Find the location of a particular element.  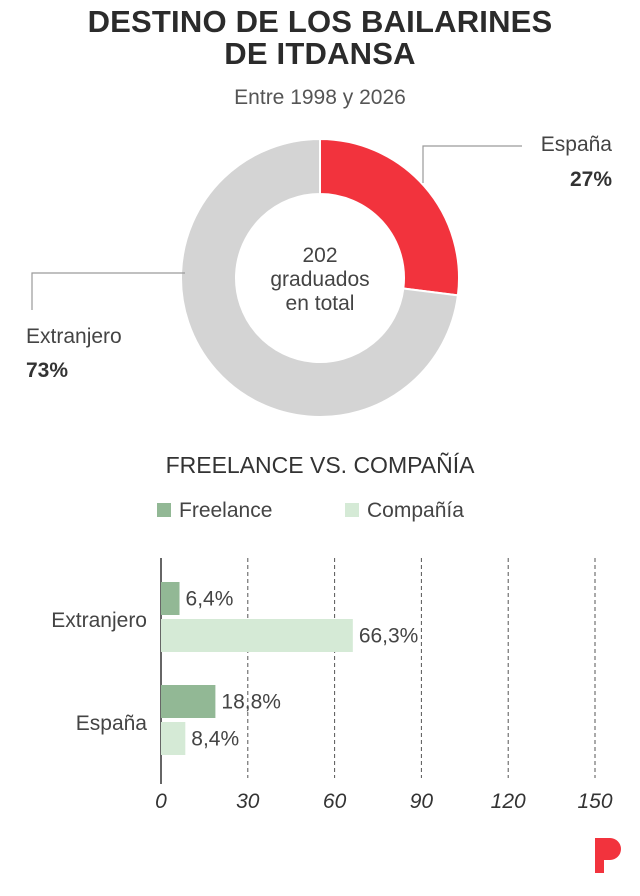

leader-line-spain is located at coordinates (472, 164).